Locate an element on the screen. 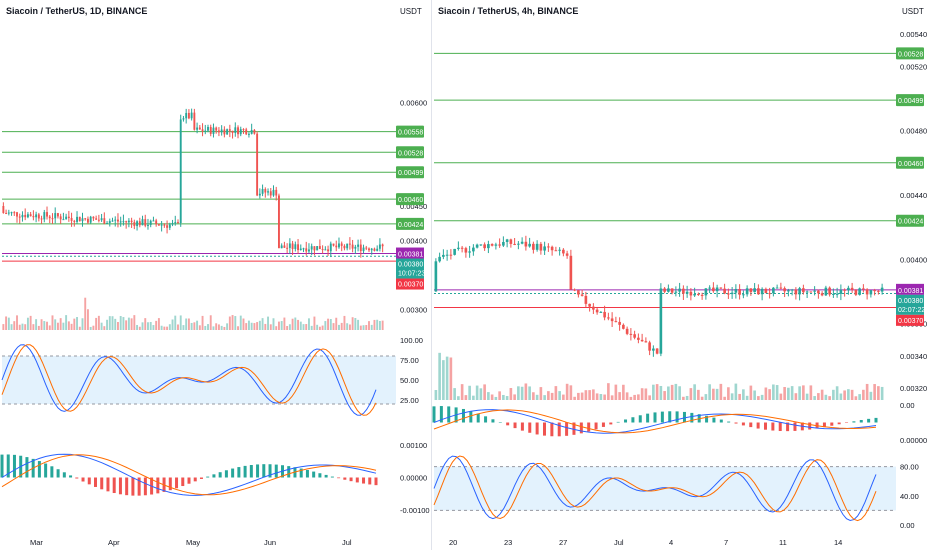  current-price-label: 0.00380 is located at coordinates (910, 301).